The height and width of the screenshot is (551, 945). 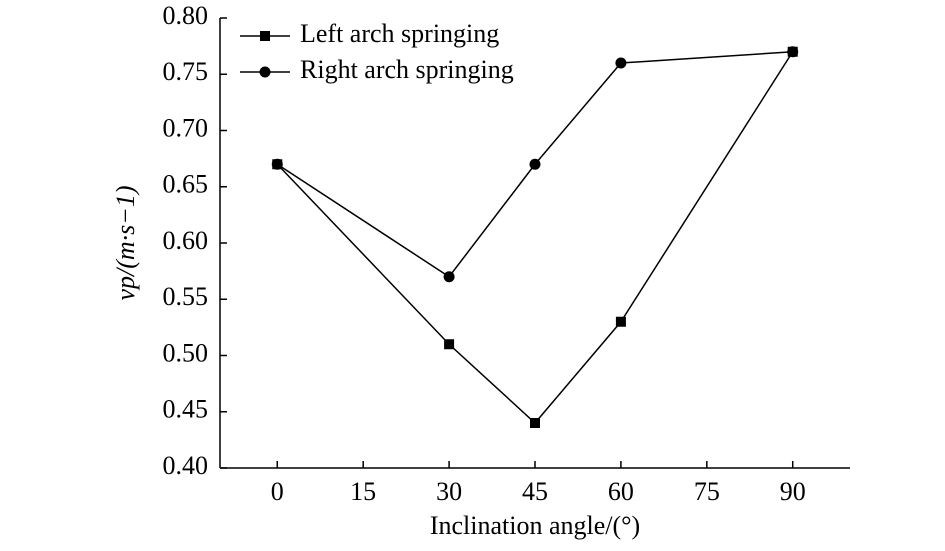 What do you see at coordinates (535, 525) in the screenshot?
I see `x-axis-label: Inclination angle/(°)` at bounding box center [535, 525].